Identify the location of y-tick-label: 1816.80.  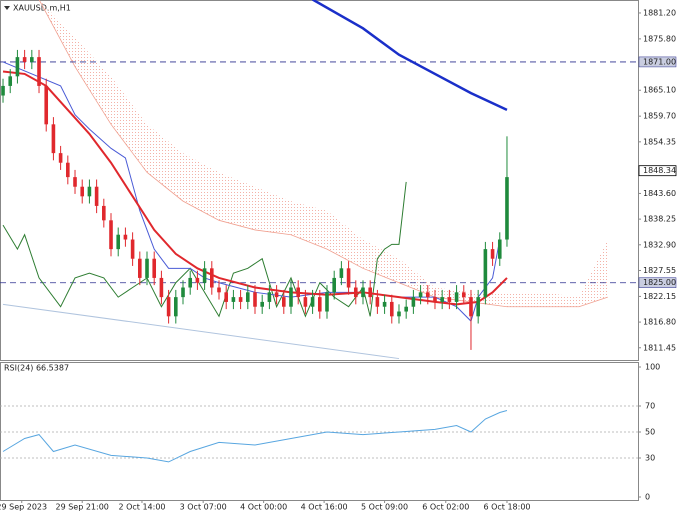
(659, 322).